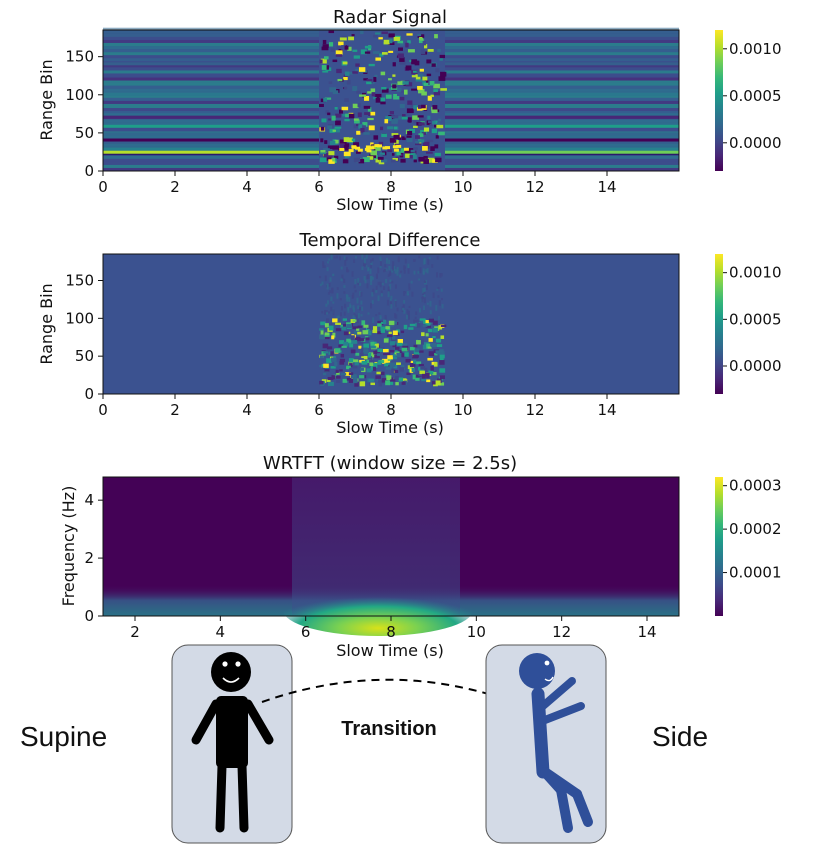 This screenshot has width=830, height=866. I want to click on chart-title: WRTFT (window size = 2.5s), so click(390, 463).